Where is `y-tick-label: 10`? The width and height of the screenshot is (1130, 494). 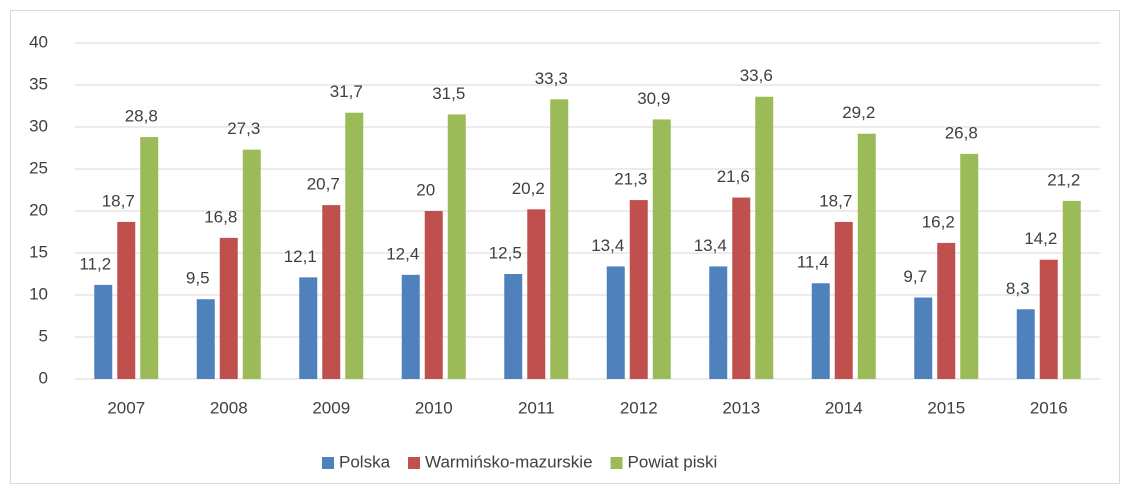
y-tick-label: 10 is located at coordinates (38, 293).